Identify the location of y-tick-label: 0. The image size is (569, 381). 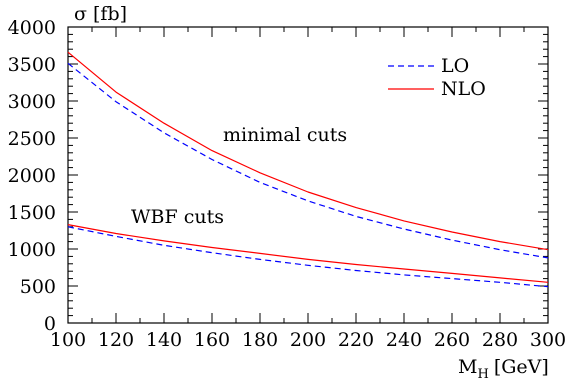
(50, 324).